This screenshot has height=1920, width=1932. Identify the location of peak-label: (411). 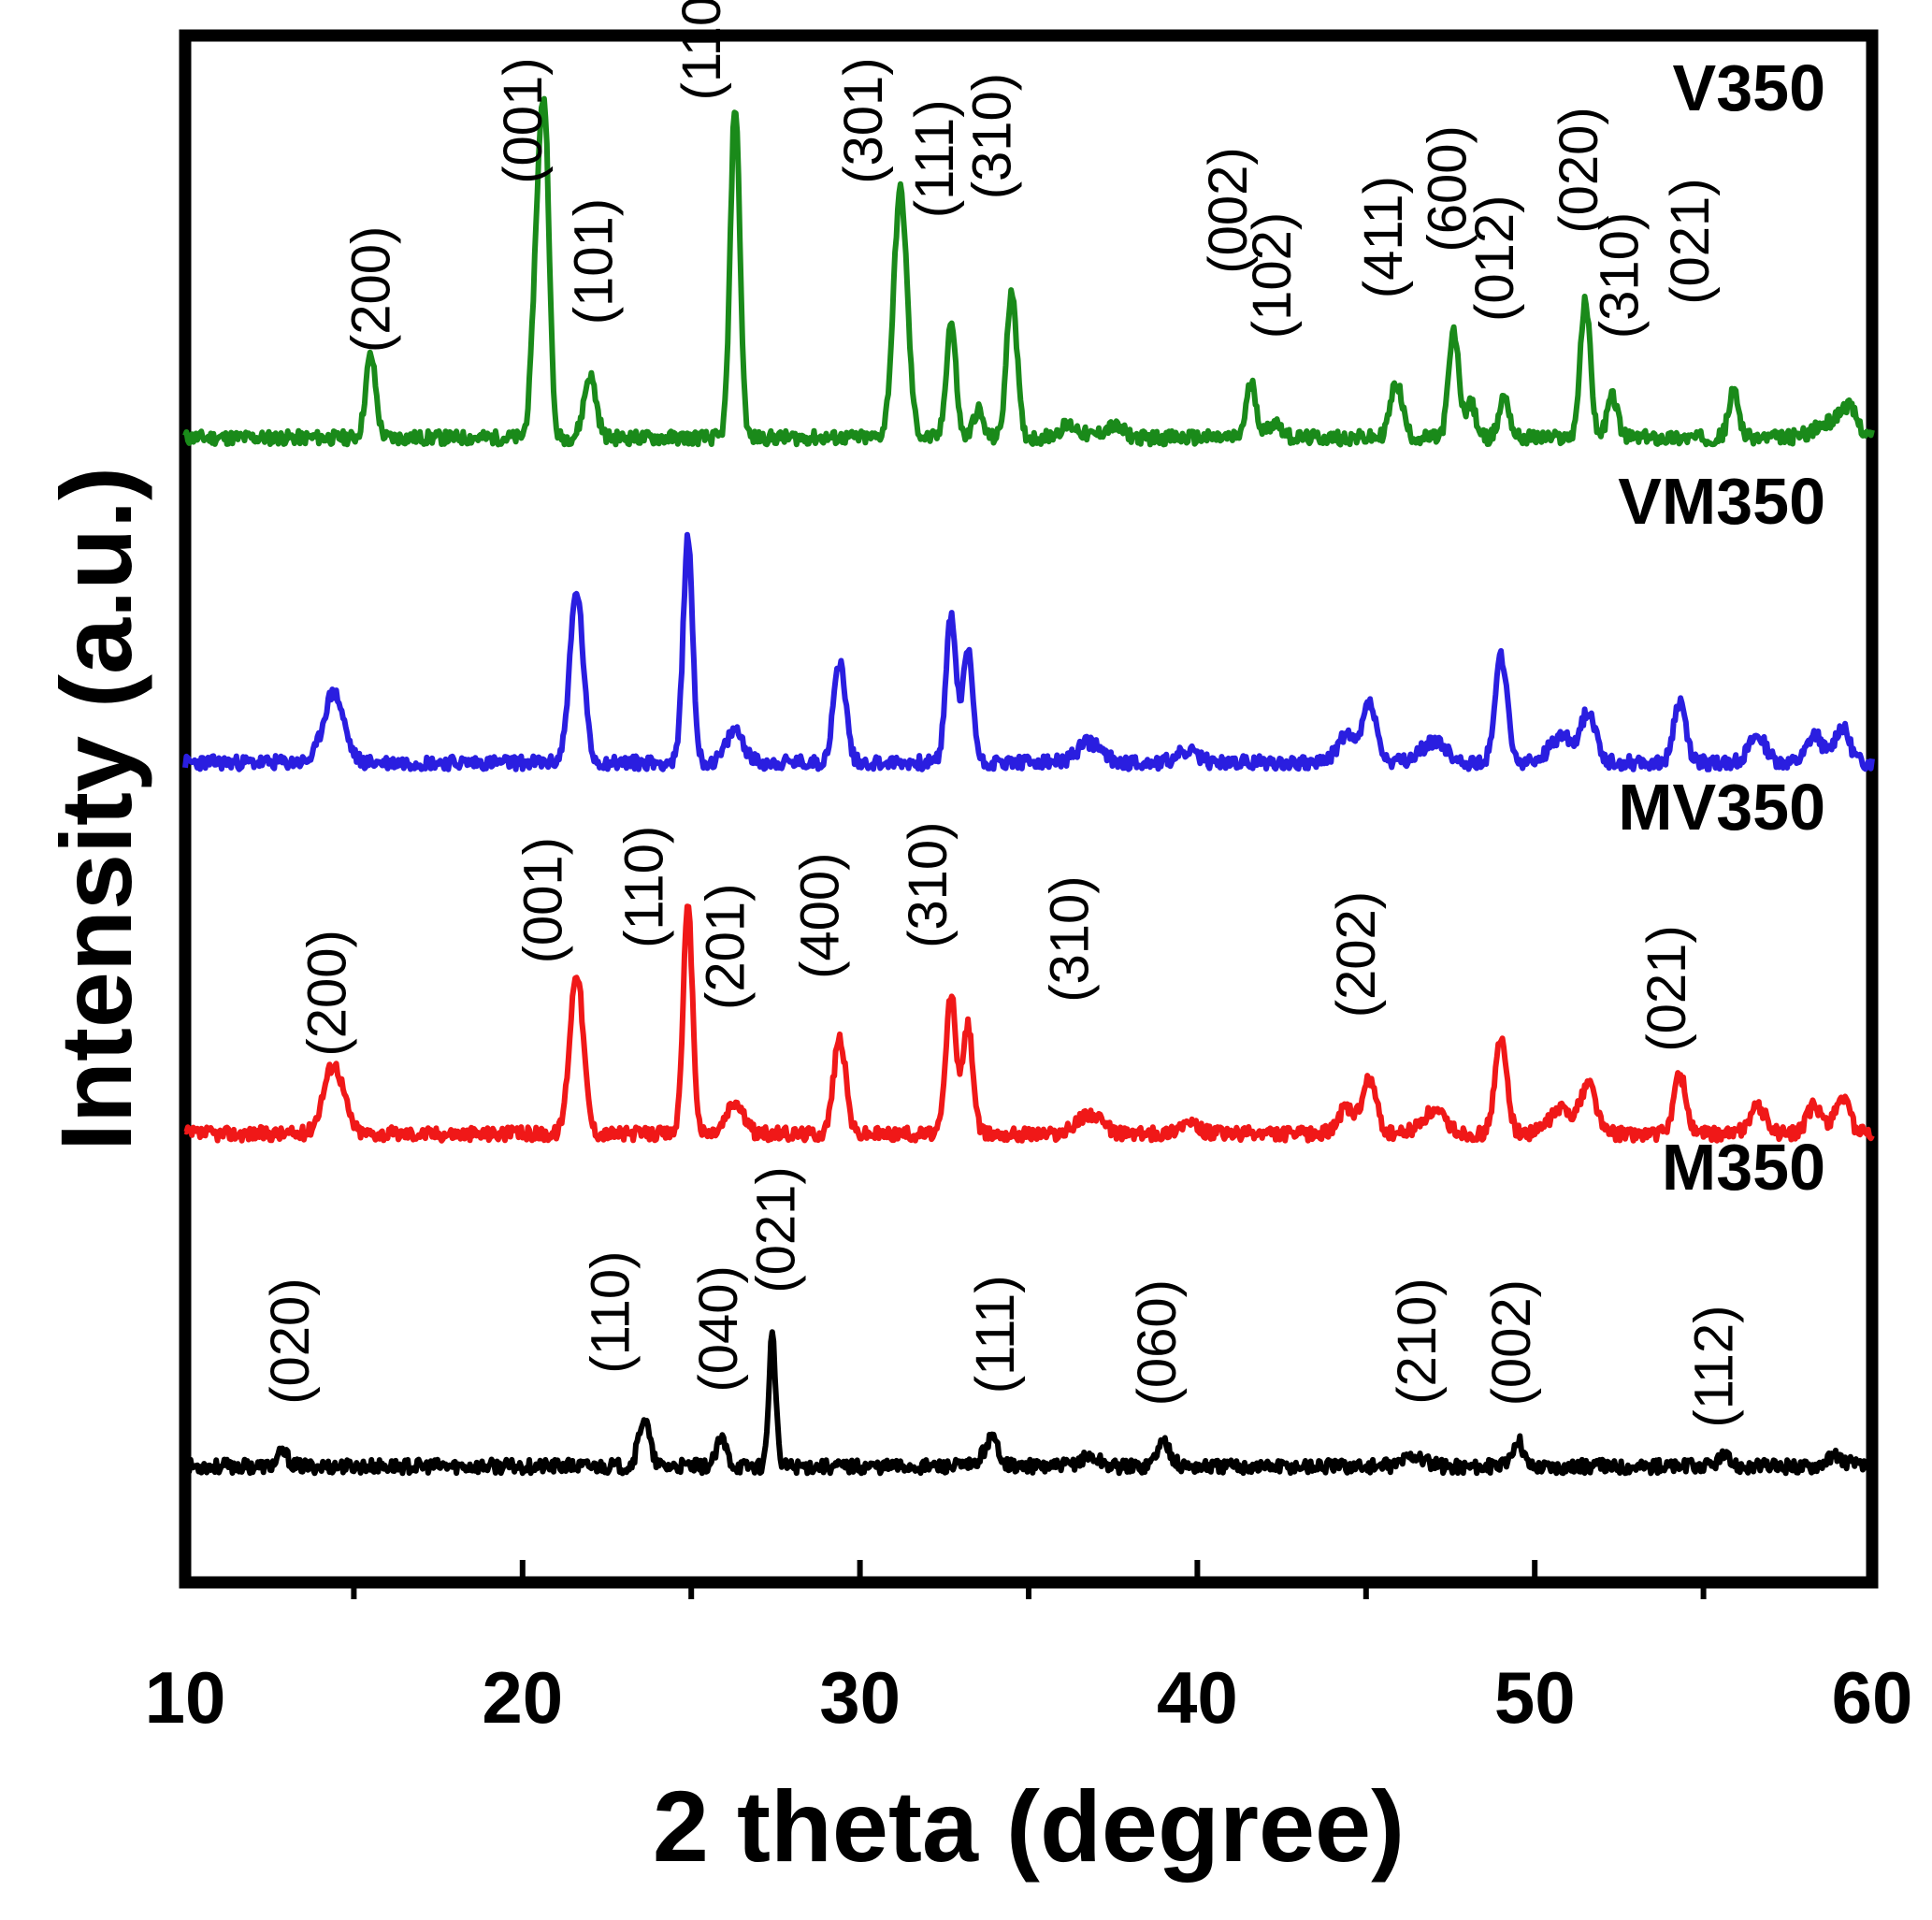
(1383, 237).